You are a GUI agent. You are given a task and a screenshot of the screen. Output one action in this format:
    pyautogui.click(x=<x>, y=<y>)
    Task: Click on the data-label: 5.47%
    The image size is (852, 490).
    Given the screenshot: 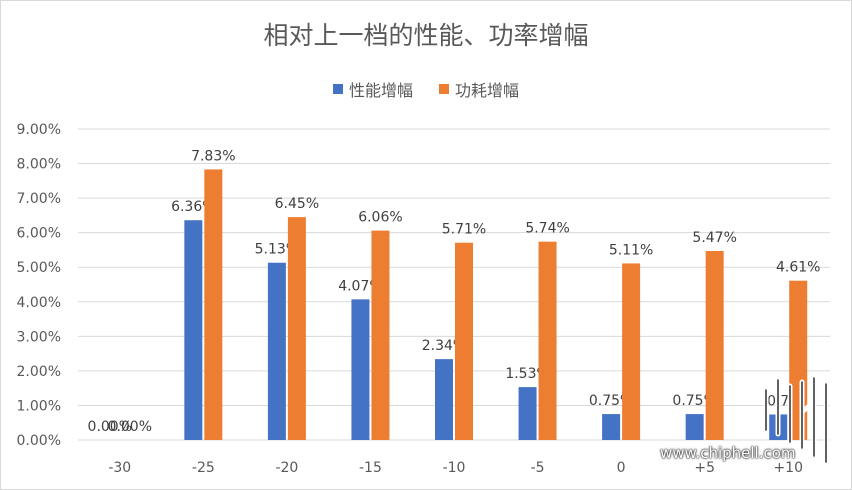 What is the action you would take?
    pyautogui.click(x=714, y=238)
    